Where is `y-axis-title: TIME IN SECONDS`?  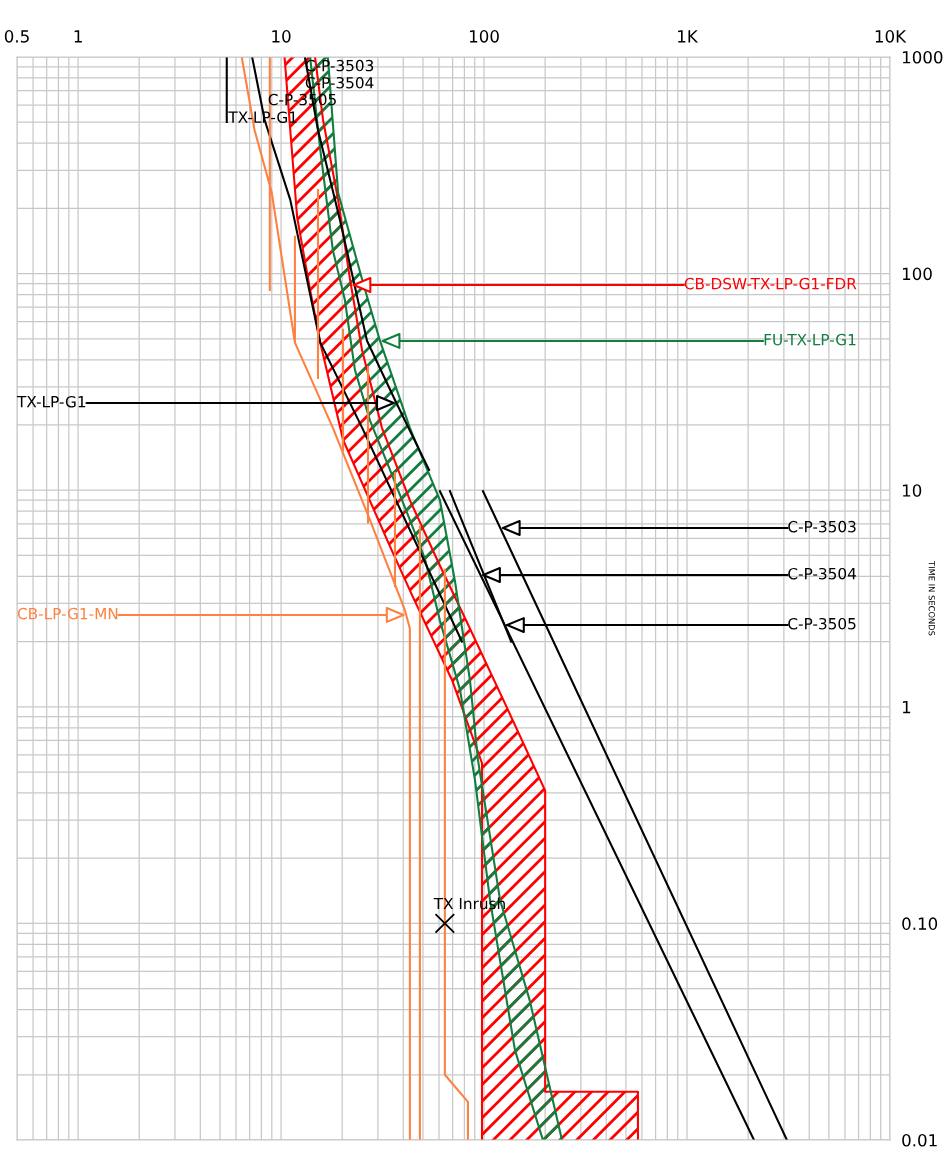 y-axis-title: TIME IN SECONDS is located at coordinates (931, 598).